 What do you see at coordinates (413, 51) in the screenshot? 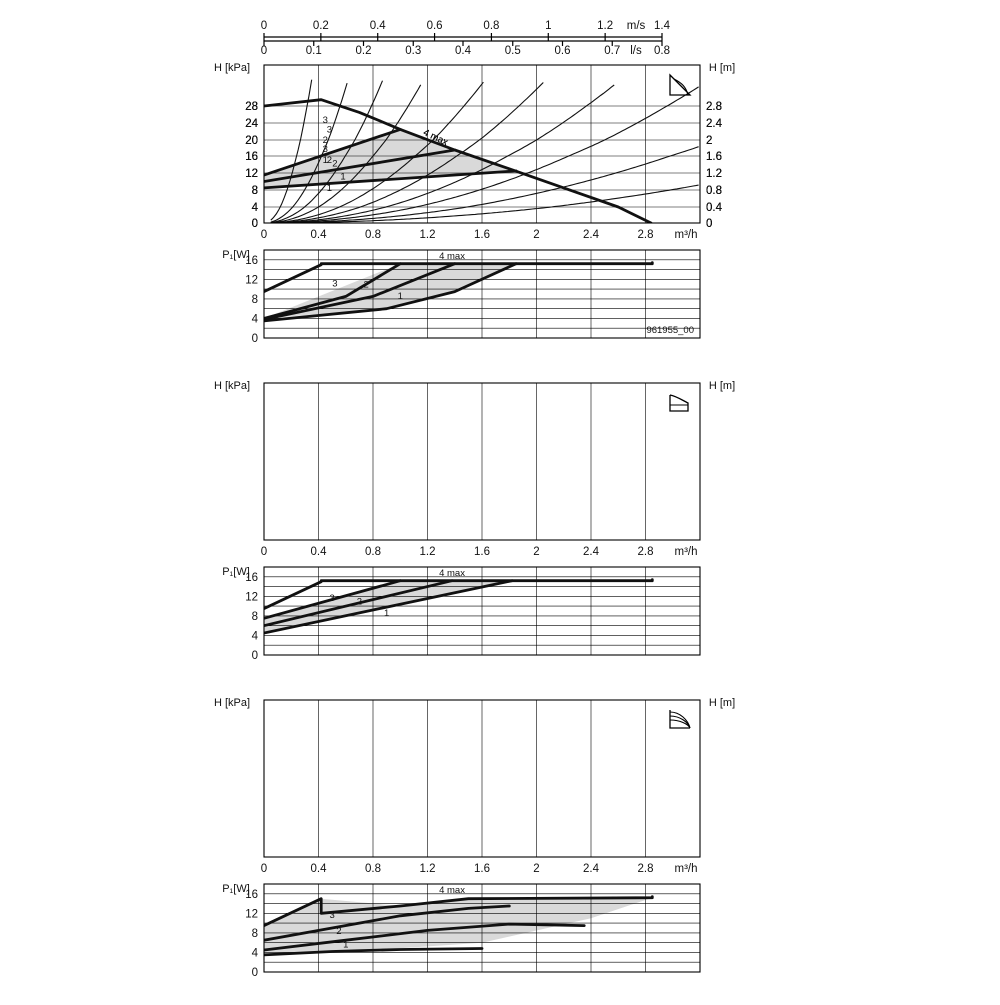
I see `flow-ls-tick-label: 0.3` at bounding box center [413, 51].